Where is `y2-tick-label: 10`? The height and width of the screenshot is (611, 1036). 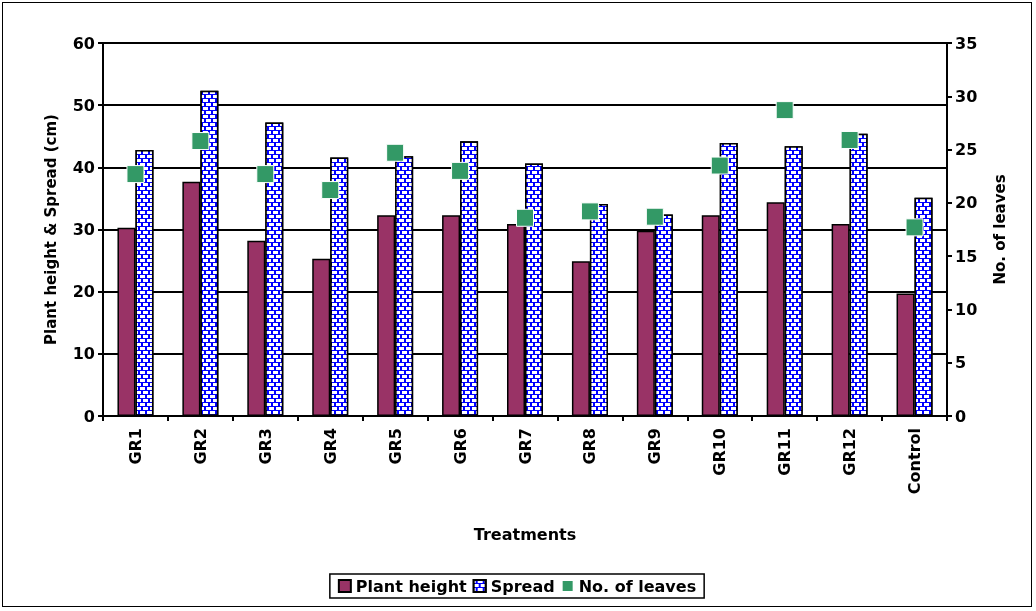 y2-tick-label: 10 is located at coordinates (966, 309).